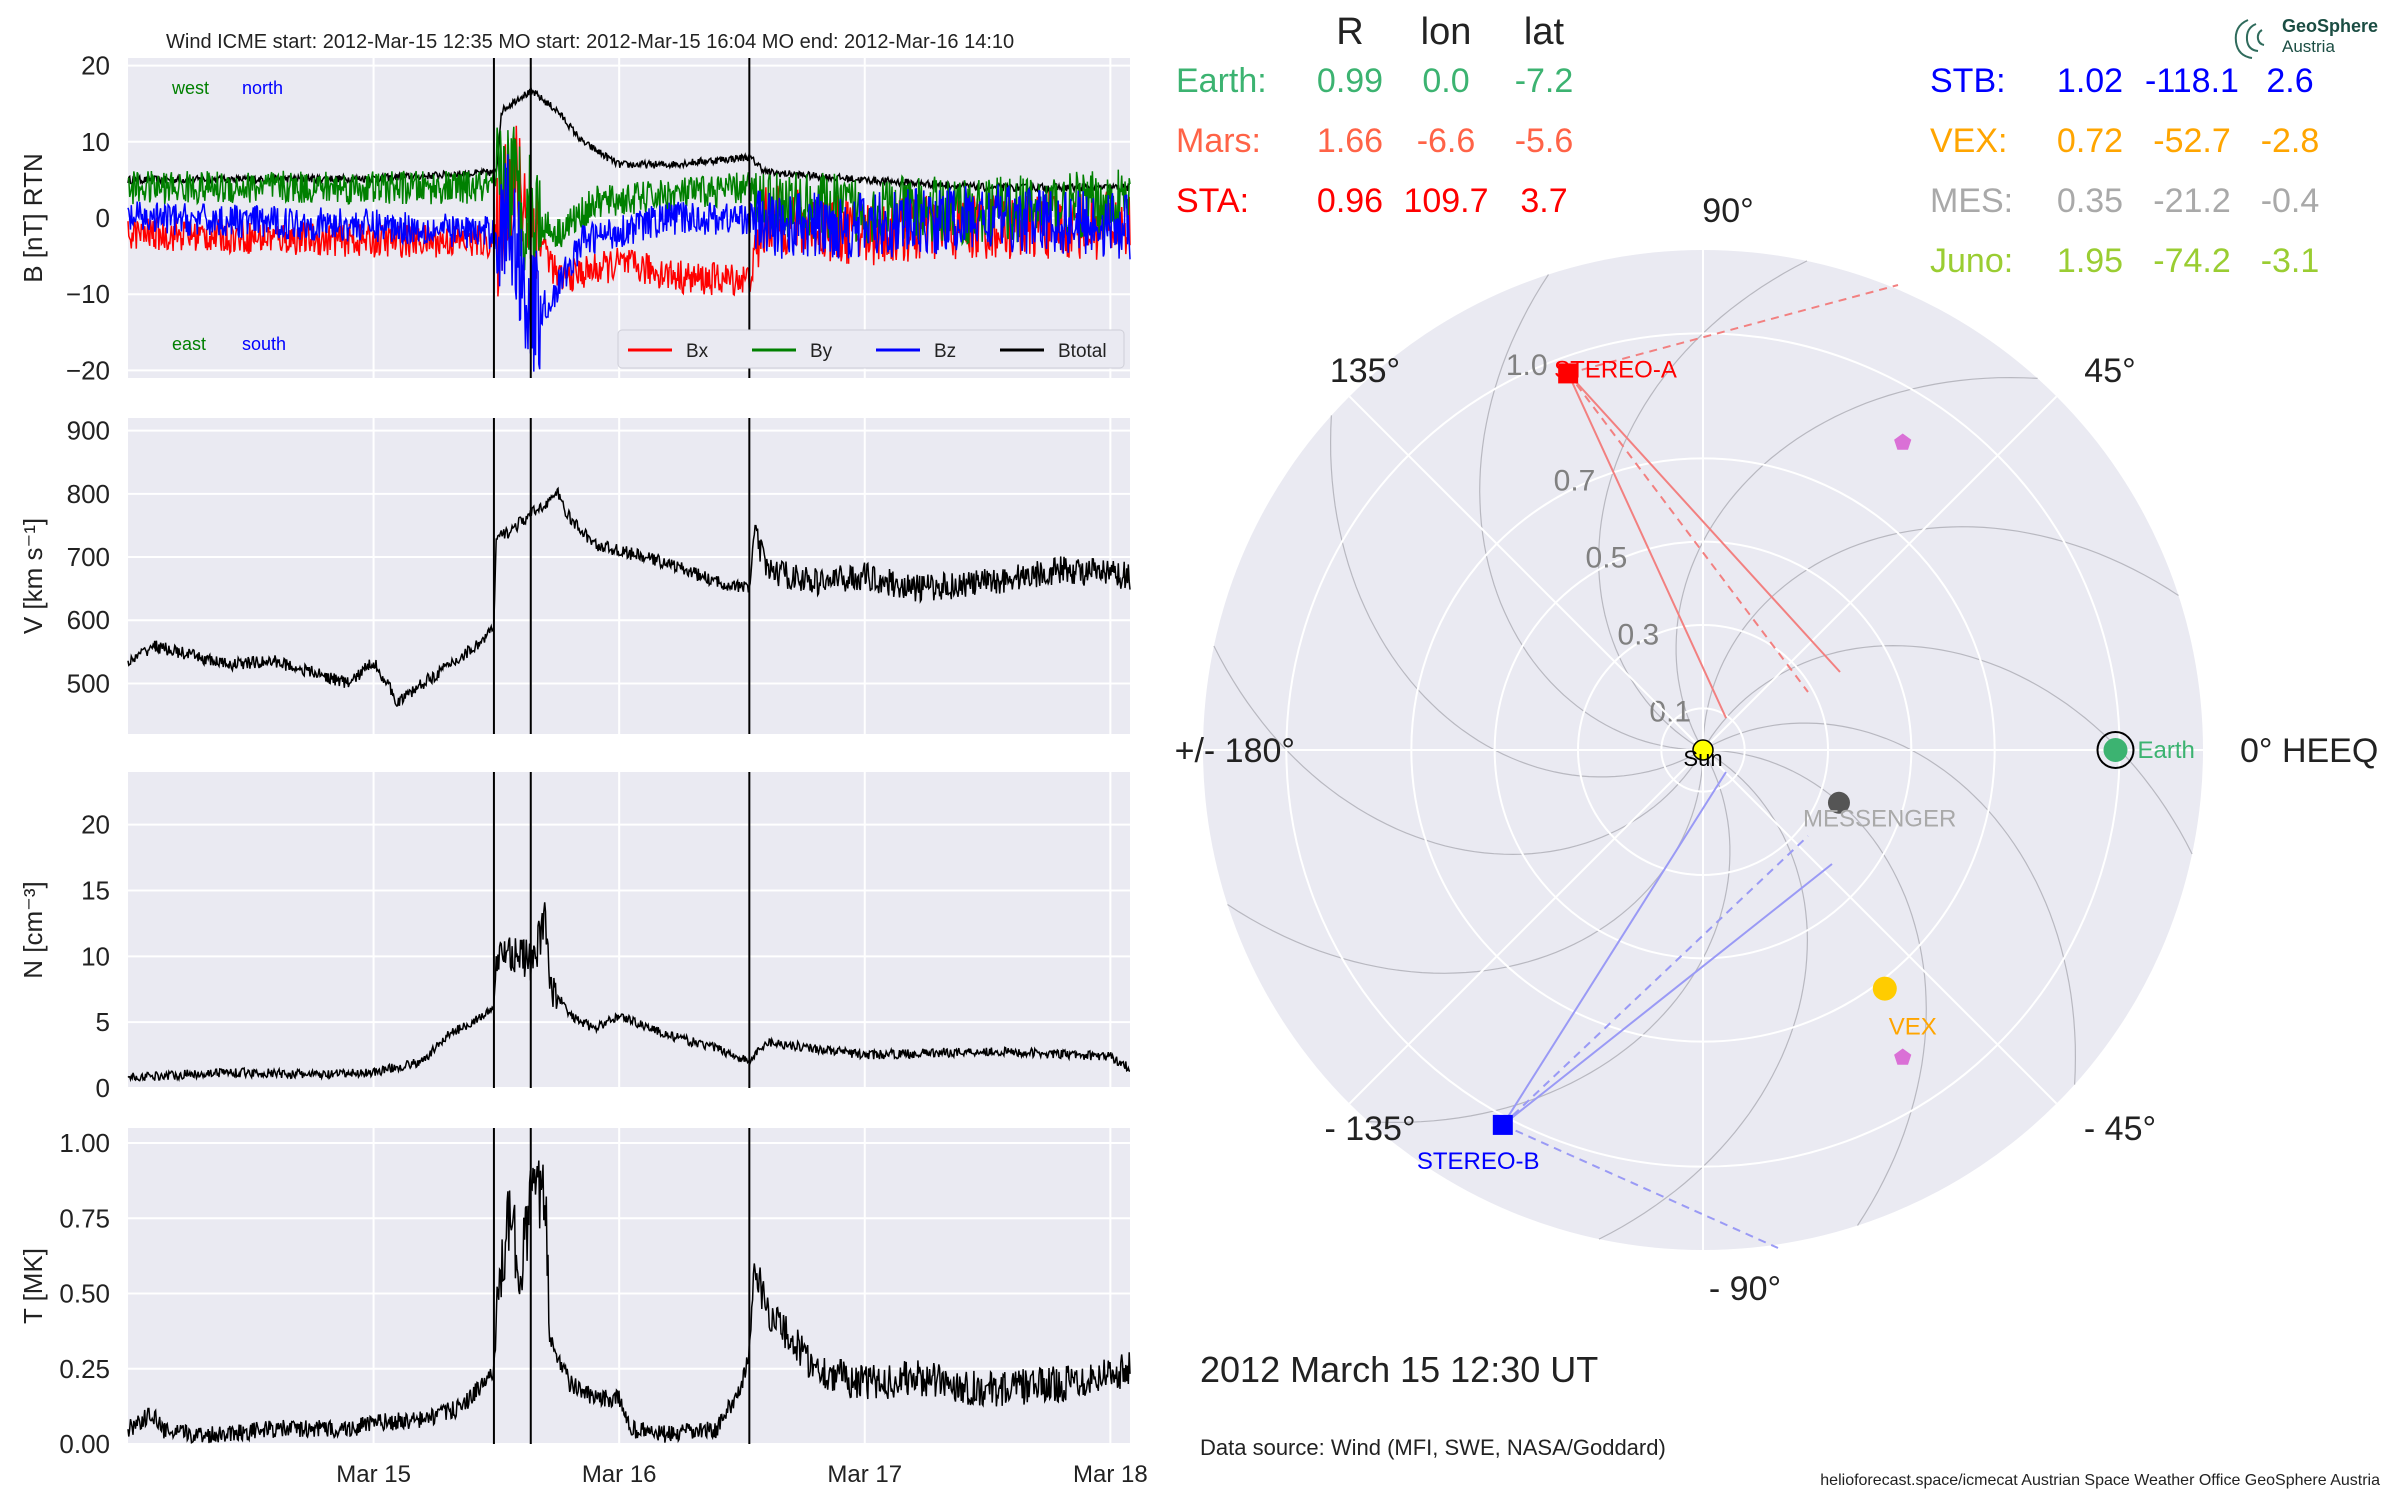  I want to click on ytick-label: 0.00, so click(84, 1444).